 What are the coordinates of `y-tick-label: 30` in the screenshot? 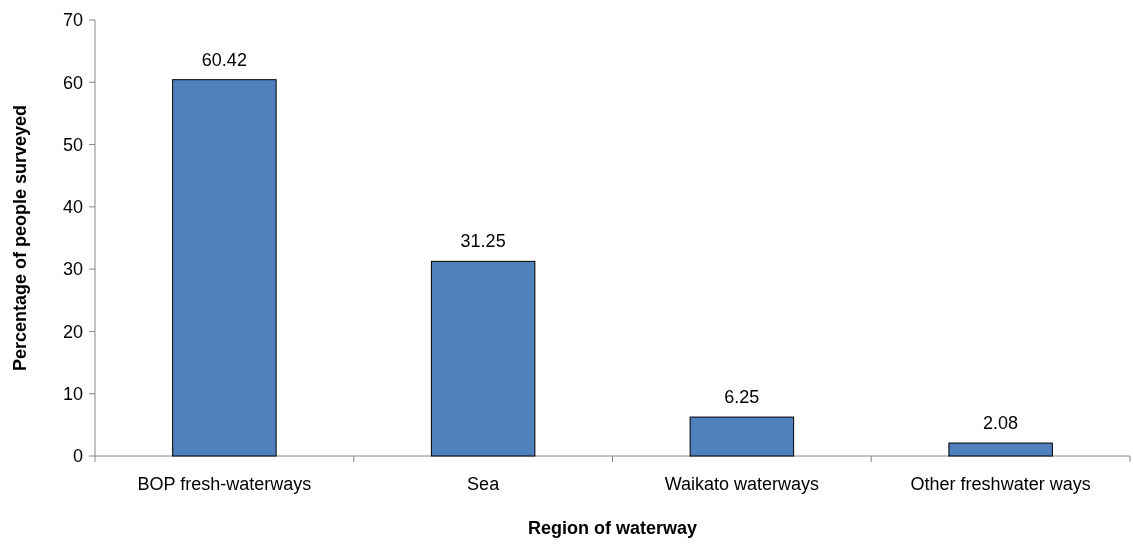 It's located at (72, 269).